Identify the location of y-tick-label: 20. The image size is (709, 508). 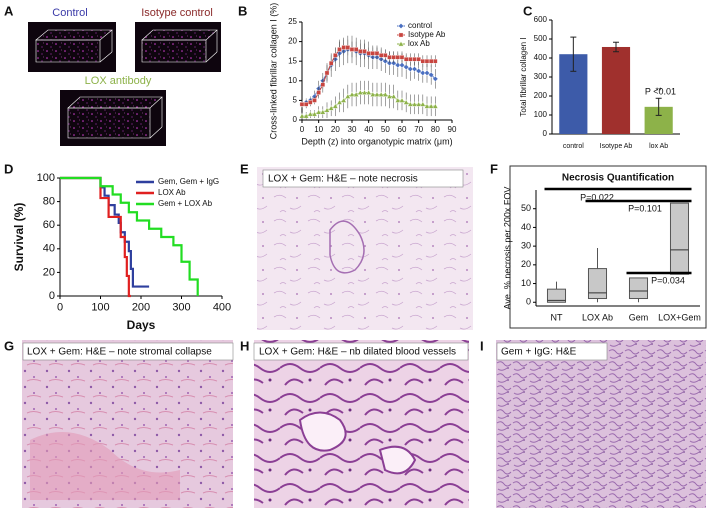
(292, 41).